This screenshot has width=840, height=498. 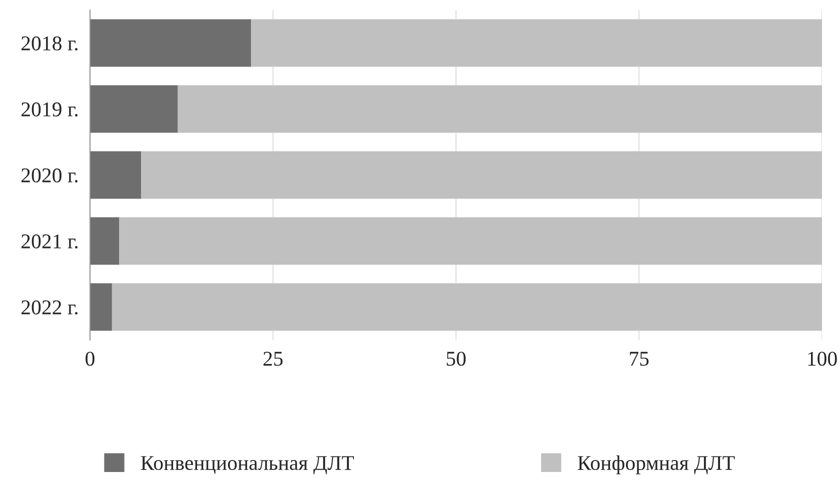 I want to click on legend-label: Конформная ДЛТ, so click(x=656, y=464).